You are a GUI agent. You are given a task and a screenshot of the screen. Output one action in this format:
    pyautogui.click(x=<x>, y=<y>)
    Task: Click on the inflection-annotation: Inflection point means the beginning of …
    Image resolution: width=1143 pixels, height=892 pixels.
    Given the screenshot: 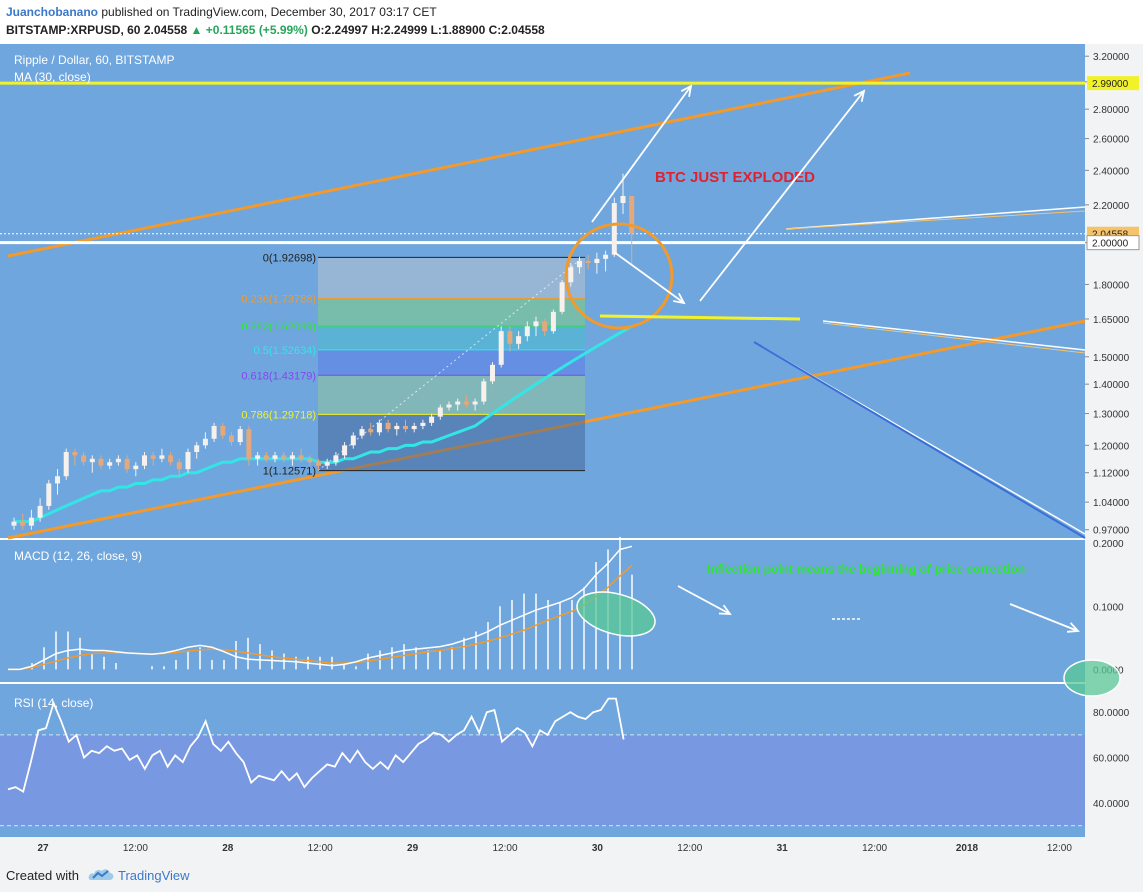 What is the action you would take?
    pyautogui.click(x=866, y=569)
    